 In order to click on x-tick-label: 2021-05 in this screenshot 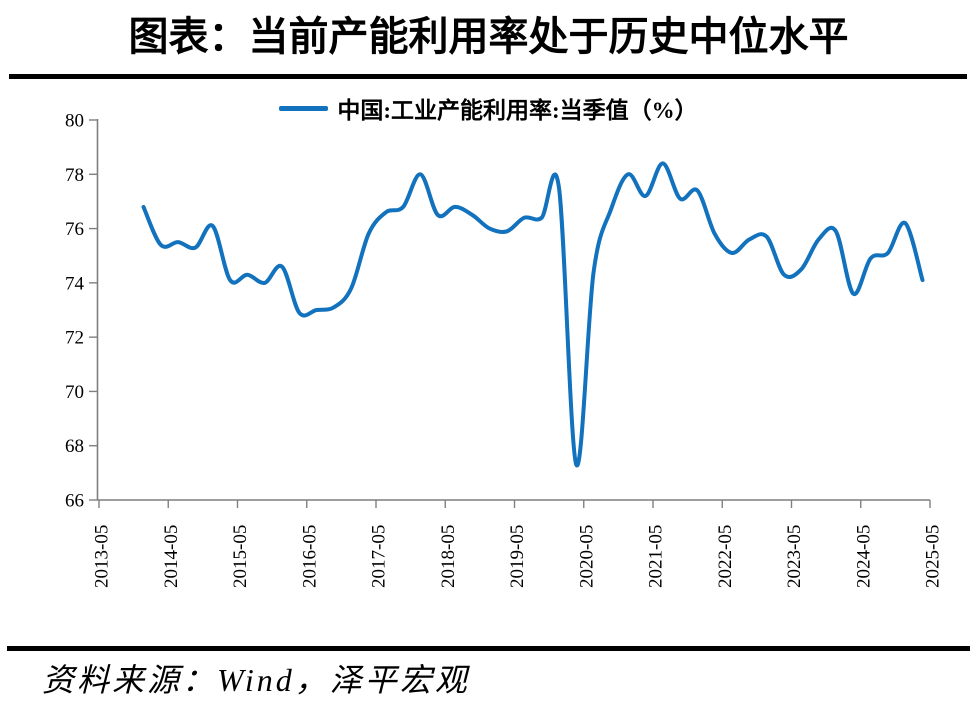, I will do `click(656, 556)`.